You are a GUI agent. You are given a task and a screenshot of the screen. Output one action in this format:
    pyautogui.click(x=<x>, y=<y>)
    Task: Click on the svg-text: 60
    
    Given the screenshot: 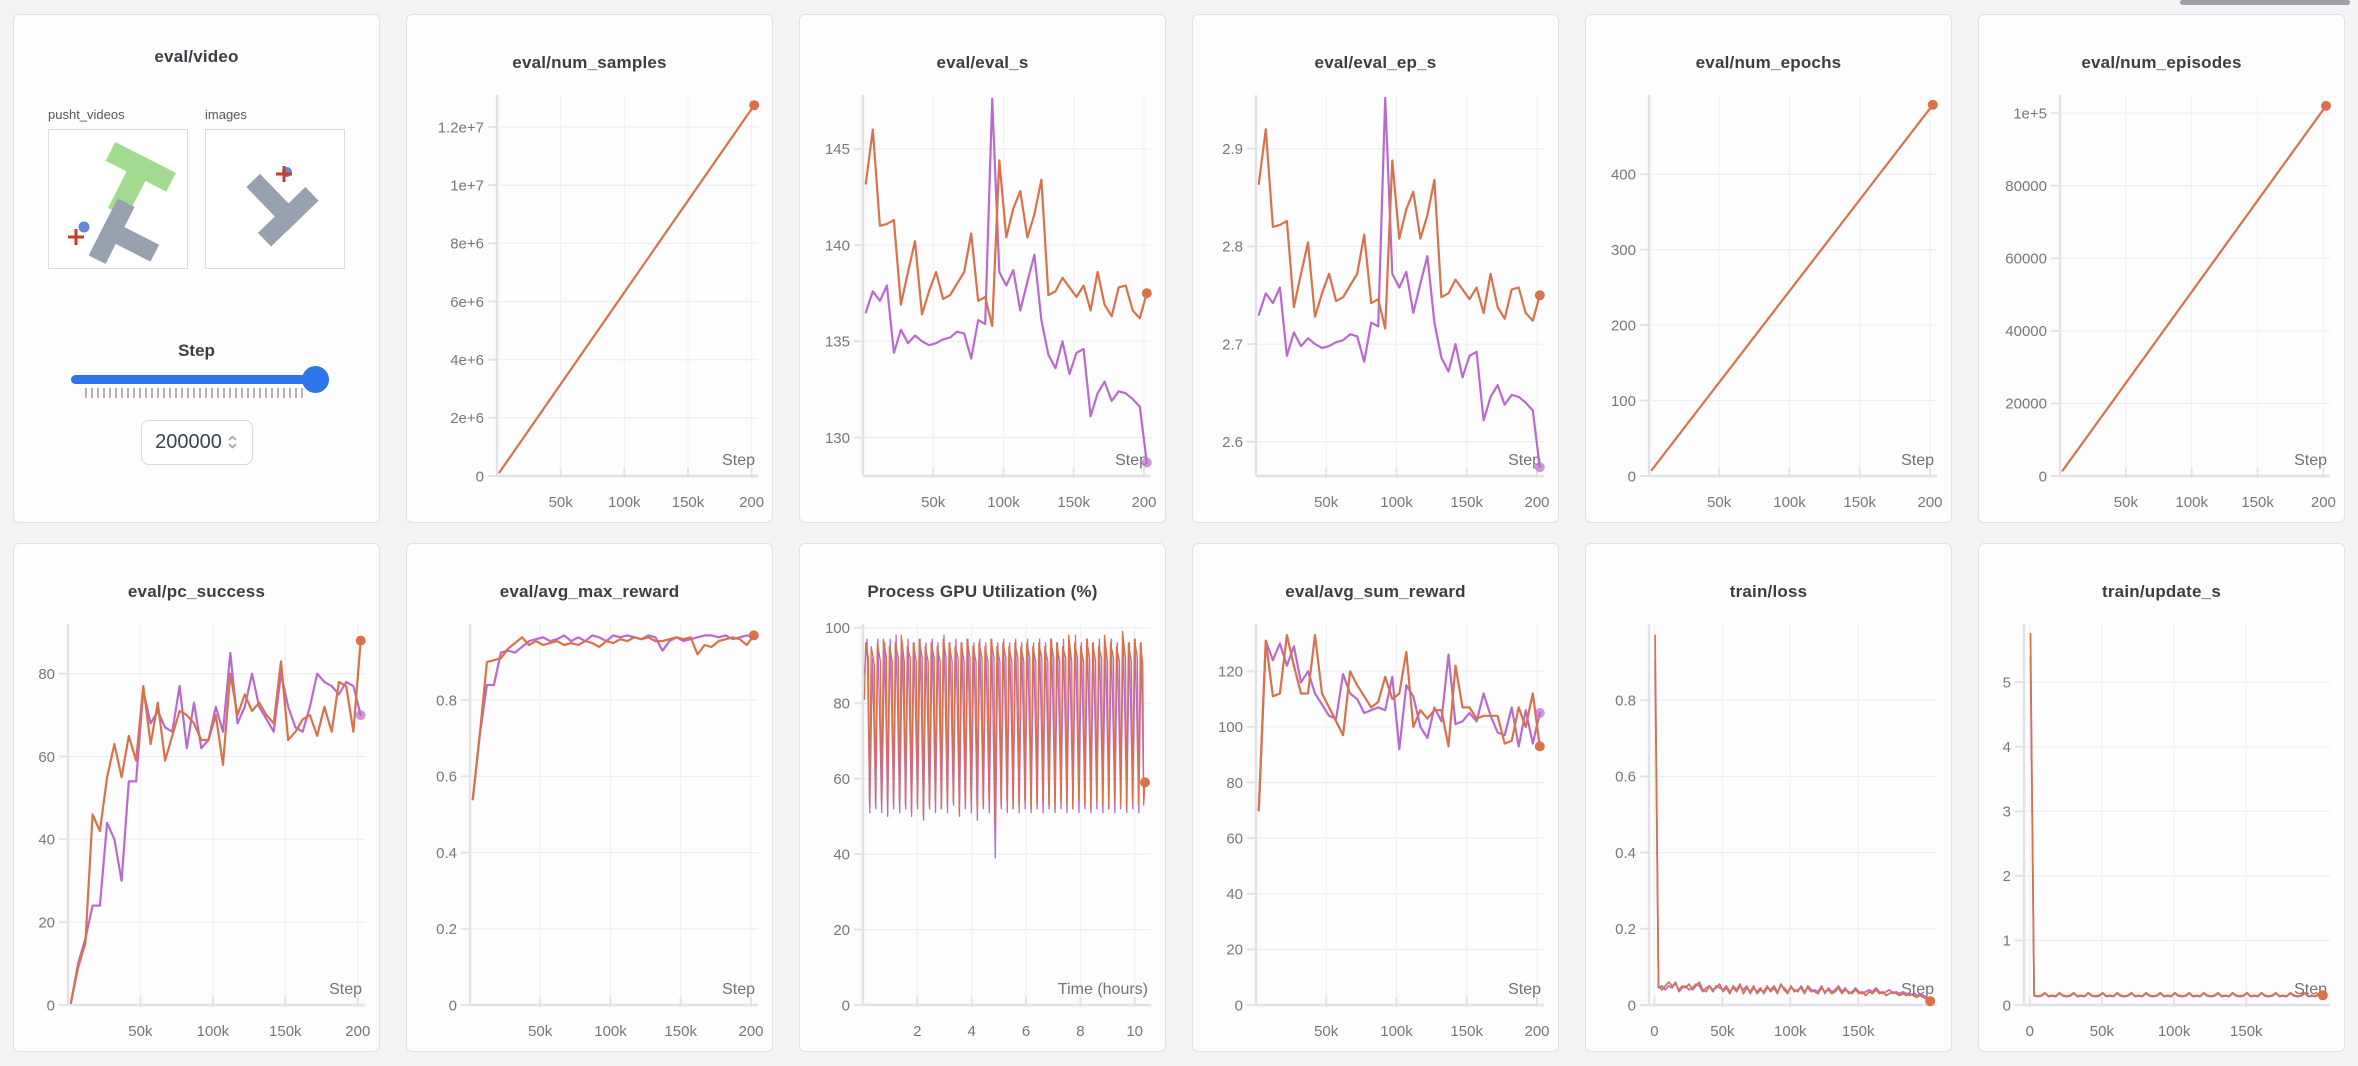 What is the action you would take?
    pyautogui.click(x=841, y=779)
    